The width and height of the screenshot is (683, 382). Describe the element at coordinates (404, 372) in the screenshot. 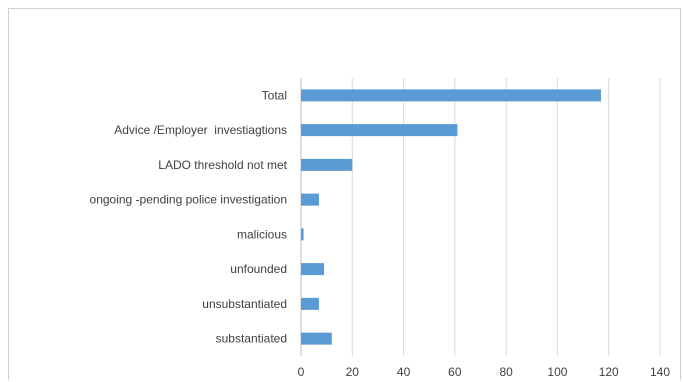

I see `x-tick-label: 40` at that location.